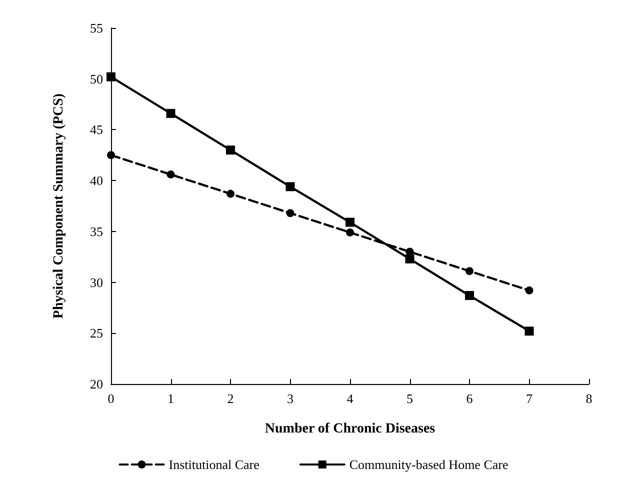 The image size is (627, 488). I want to click on x-tick-label: 1, so click(171, 398).